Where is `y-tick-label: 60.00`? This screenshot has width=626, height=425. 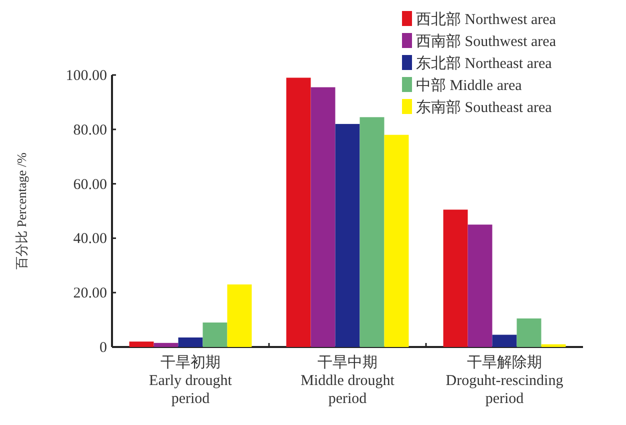 y-tick-label: 60.00 is located at coordinates (90, 184).